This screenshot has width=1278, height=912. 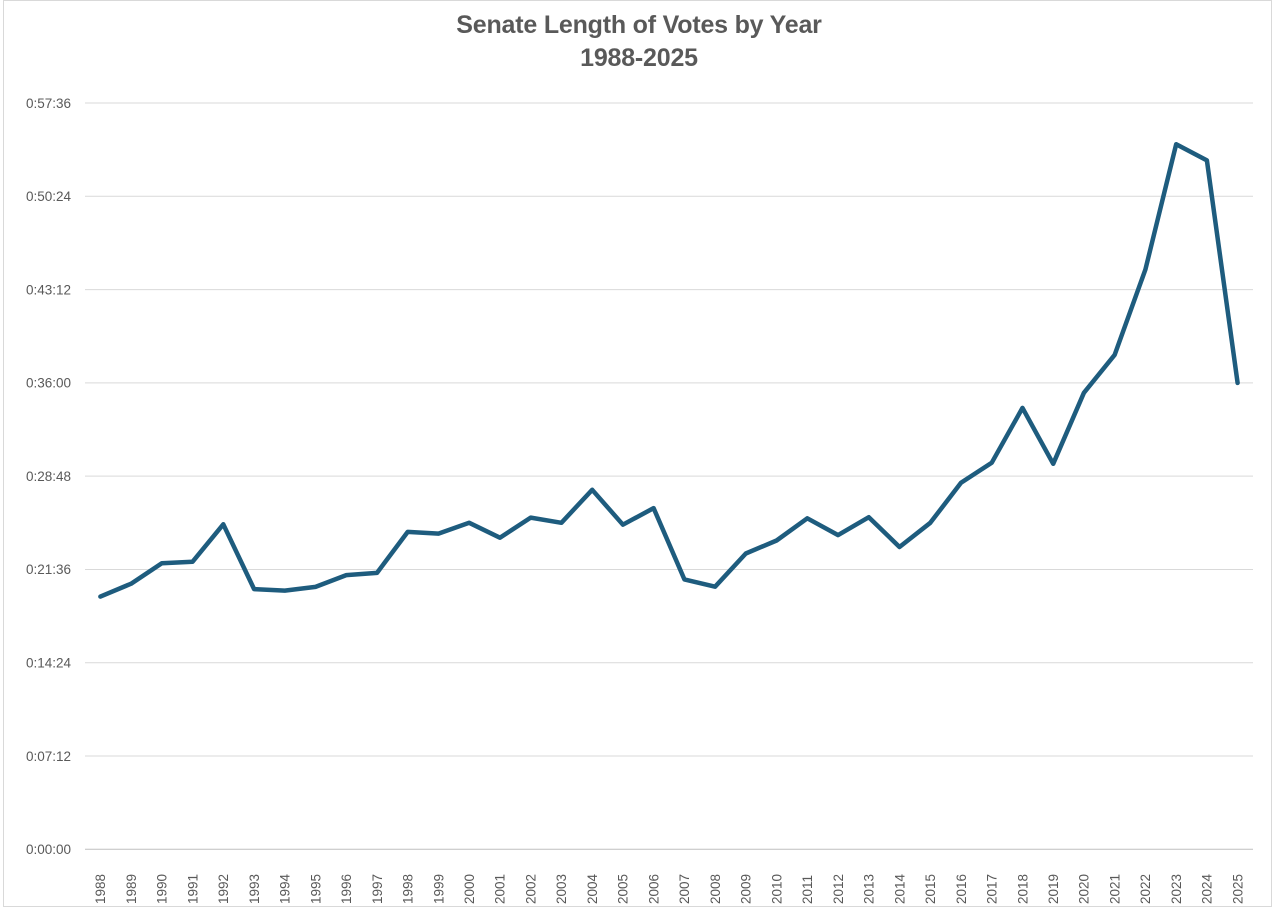 I want to click on y-axis-tick-label: 0:00:00, so click(x=48, y=849).